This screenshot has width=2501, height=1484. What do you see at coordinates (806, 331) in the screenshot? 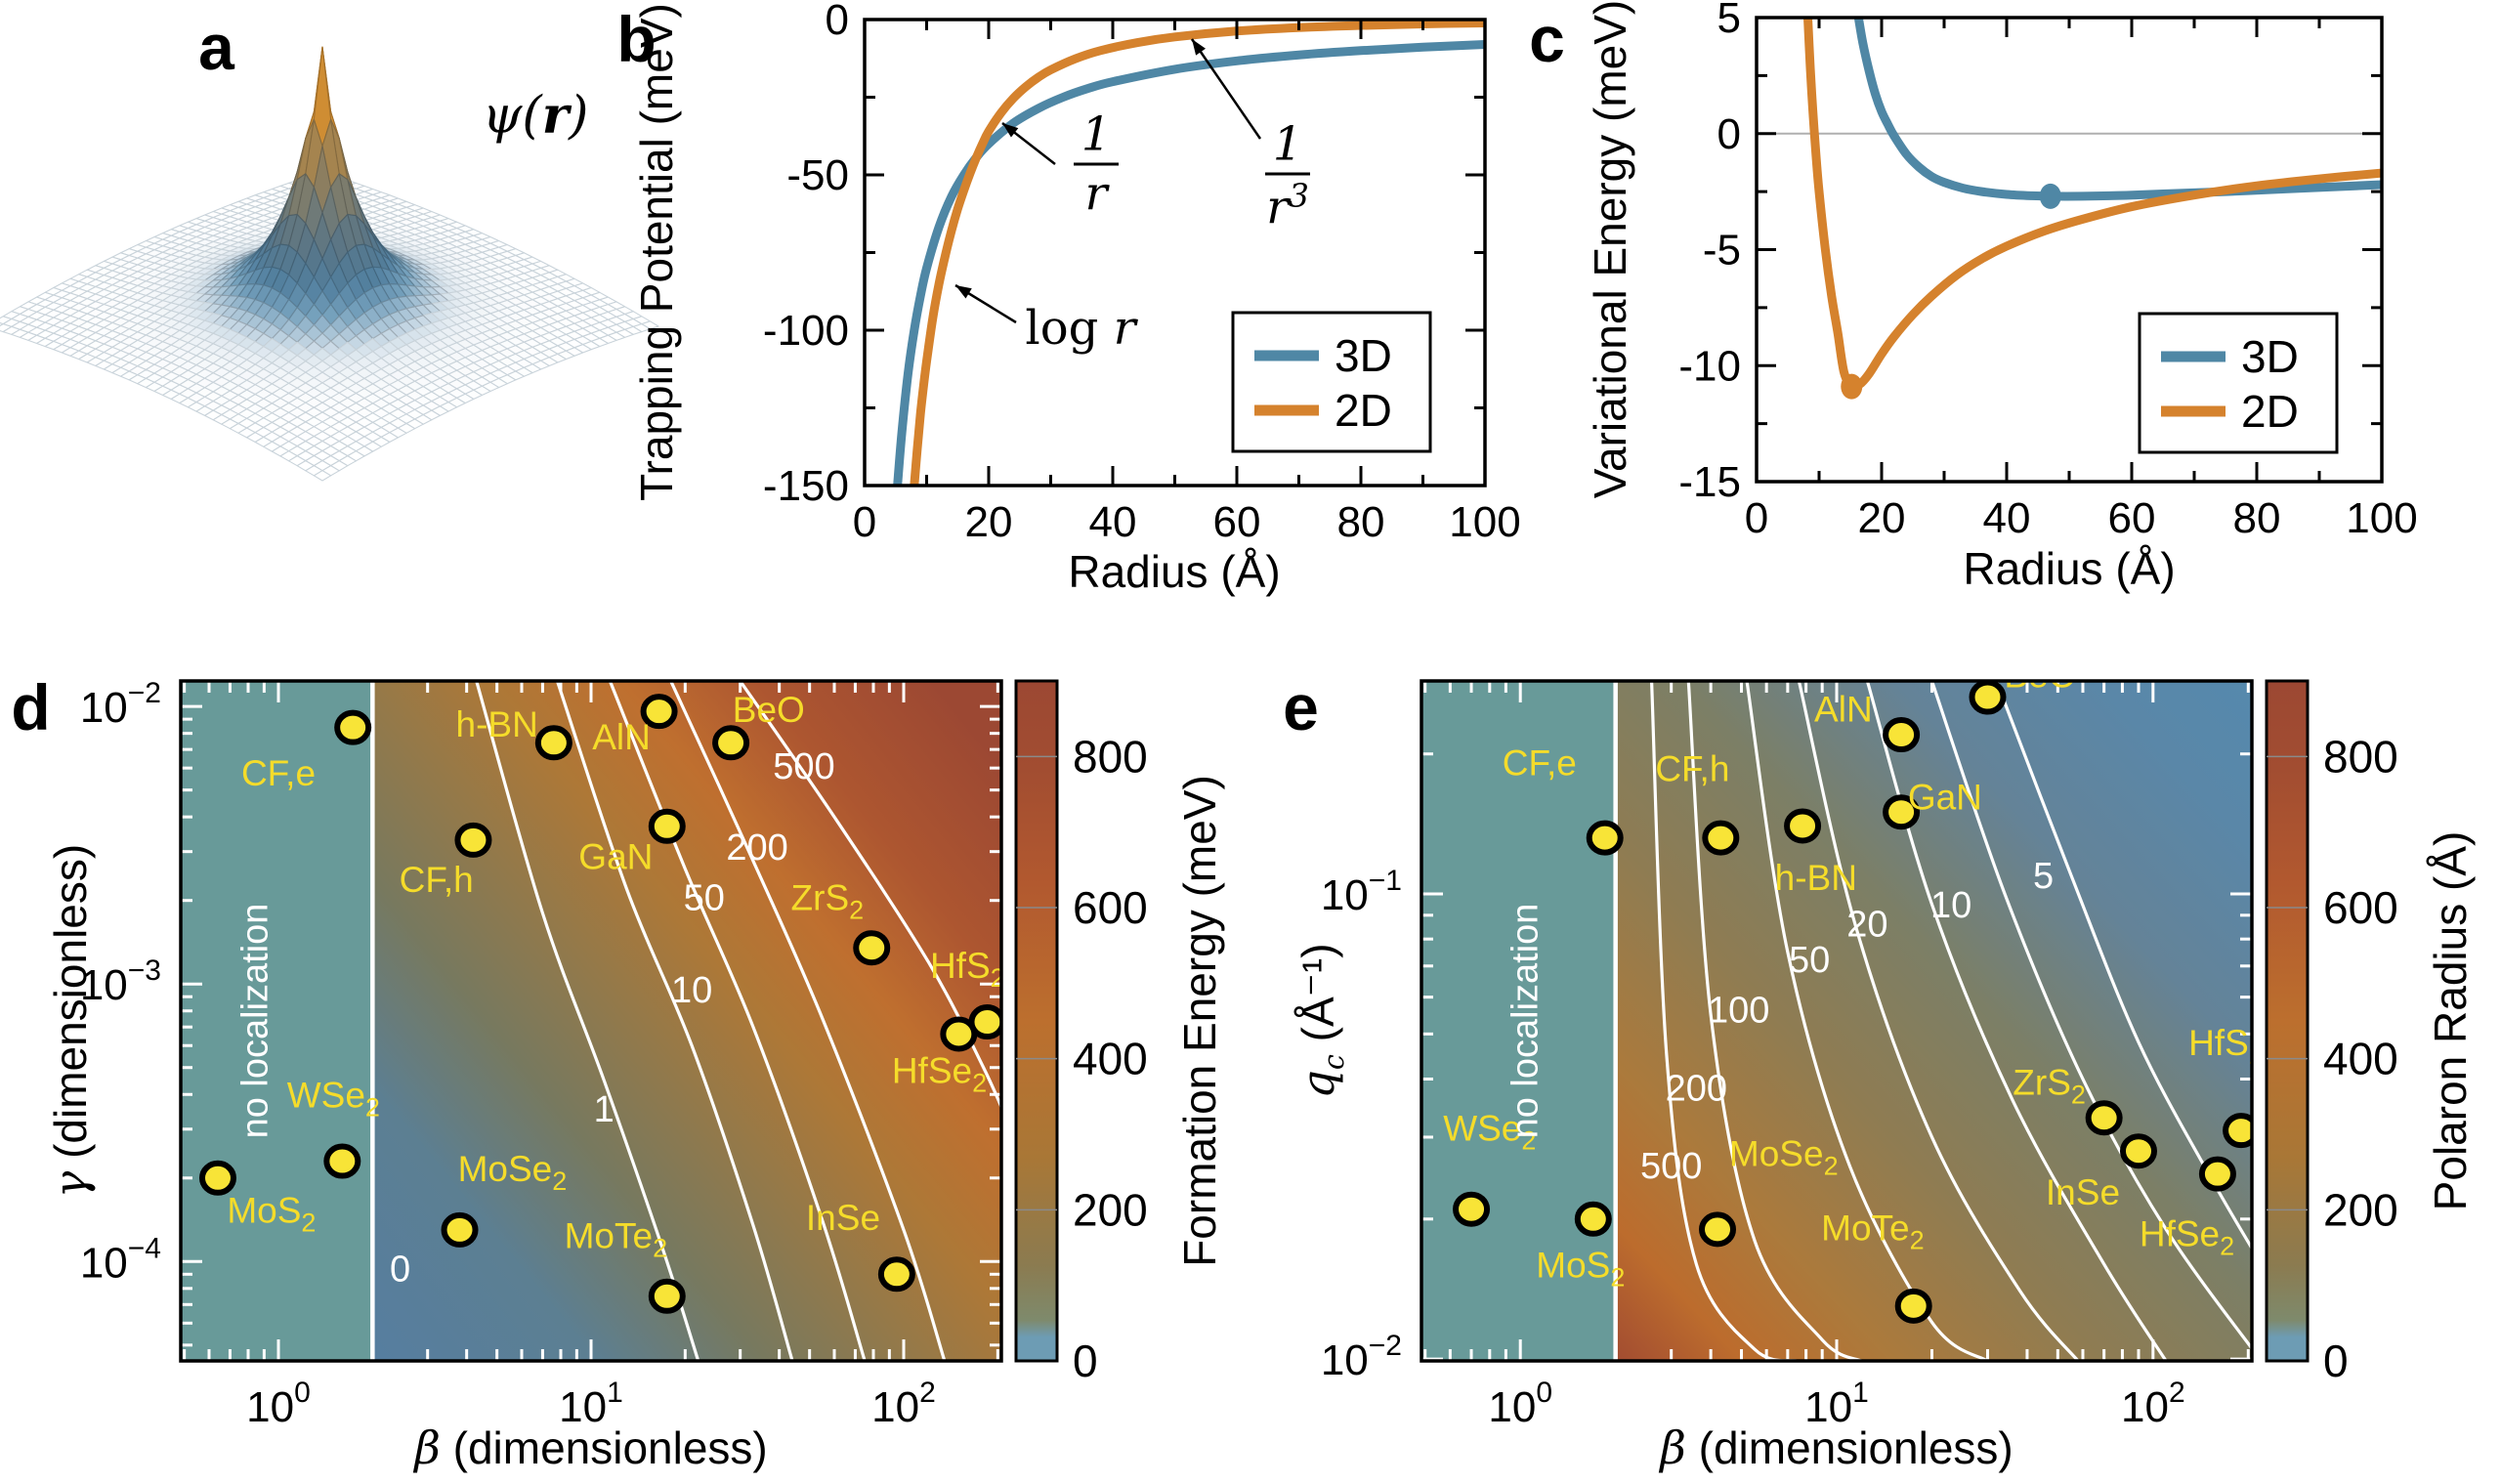
I see `svg-text: -100` at bounding box center [806, 331].